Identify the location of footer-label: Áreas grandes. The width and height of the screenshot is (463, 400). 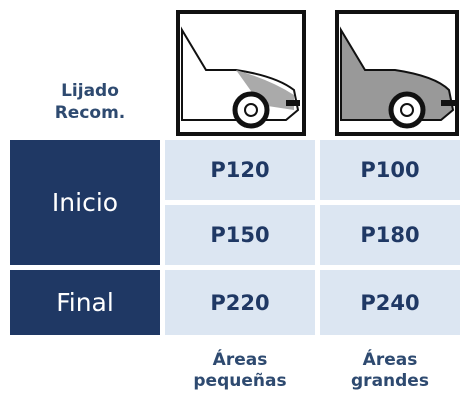
(390, 371).